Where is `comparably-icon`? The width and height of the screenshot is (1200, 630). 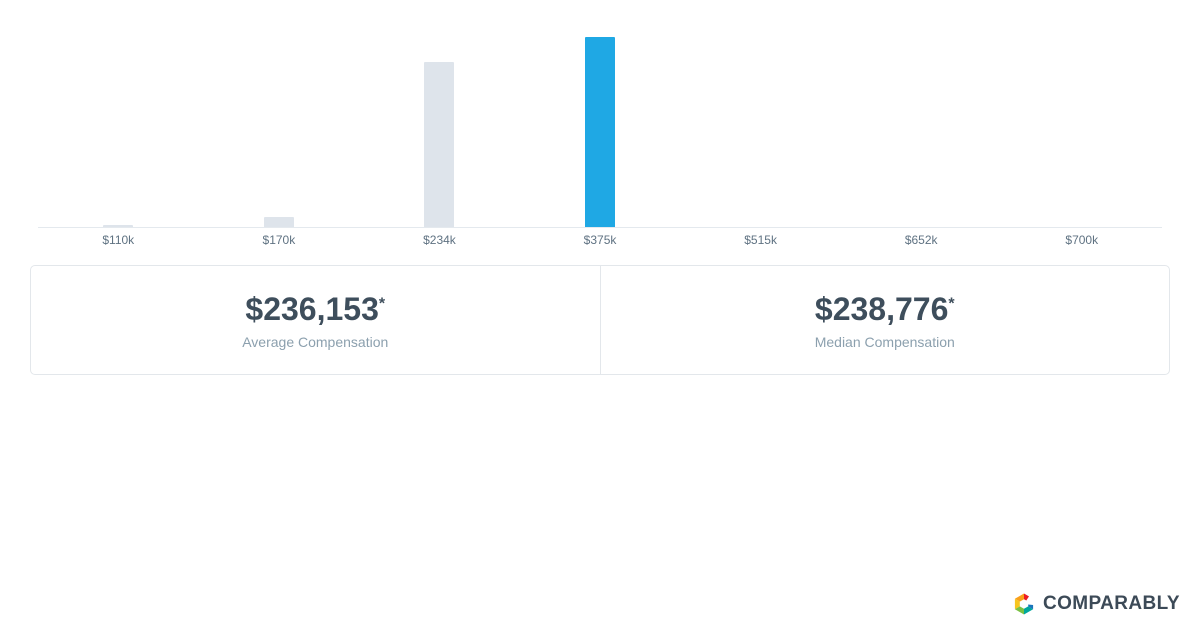
comparably-icon is located at coordinates (1024, 604).